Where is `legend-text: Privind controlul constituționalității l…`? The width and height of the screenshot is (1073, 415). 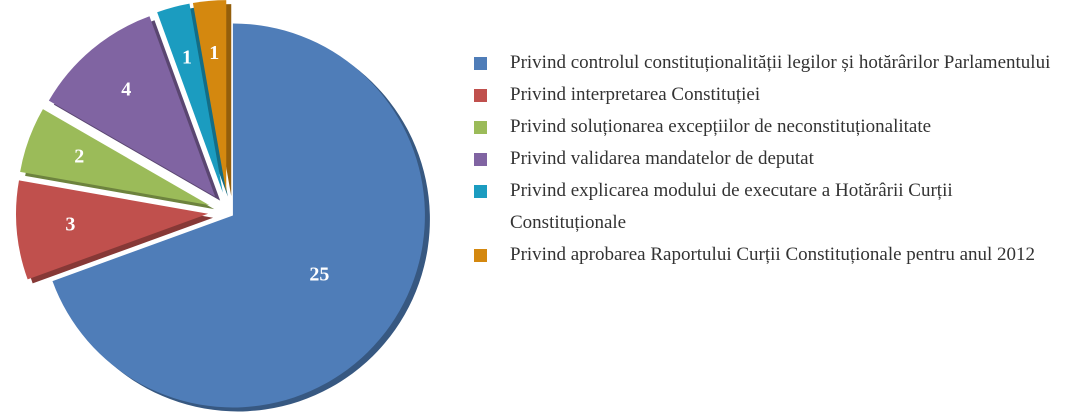 legend-text: Privind controlul constituționalității l… is located at coordinates (780, 62).